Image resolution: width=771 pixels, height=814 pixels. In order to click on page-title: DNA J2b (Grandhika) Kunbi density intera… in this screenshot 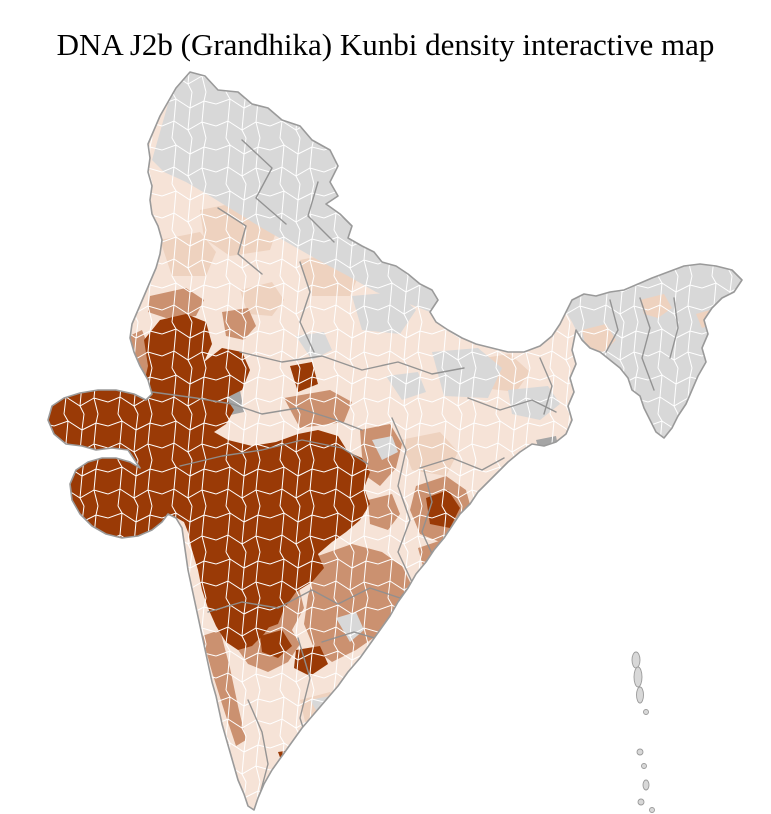, I will do `click(385, 44)`.